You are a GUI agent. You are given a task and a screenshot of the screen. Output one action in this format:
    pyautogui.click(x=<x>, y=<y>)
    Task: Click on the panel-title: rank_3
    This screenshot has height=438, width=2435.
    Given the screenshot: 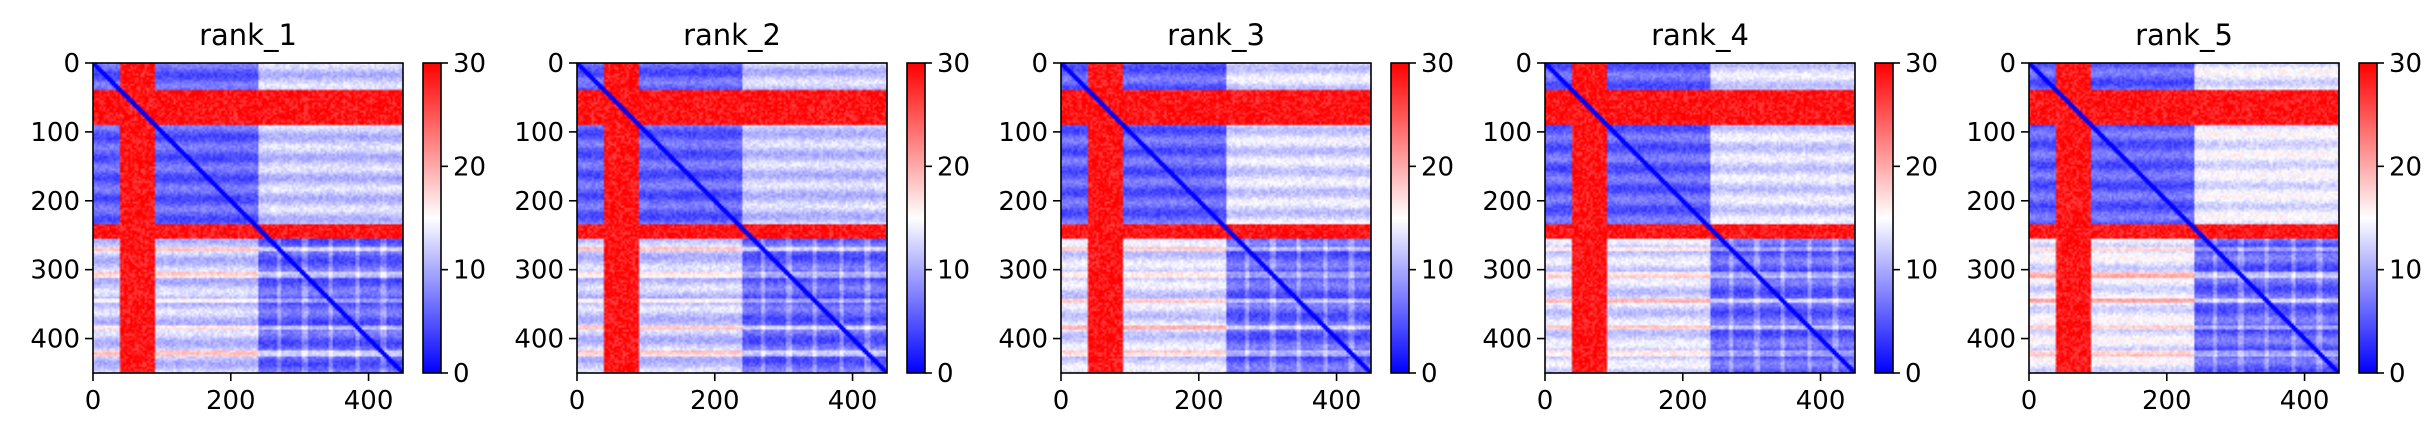 What is the action you would take?
    pyautogui.click(x=1216, y=35)
    